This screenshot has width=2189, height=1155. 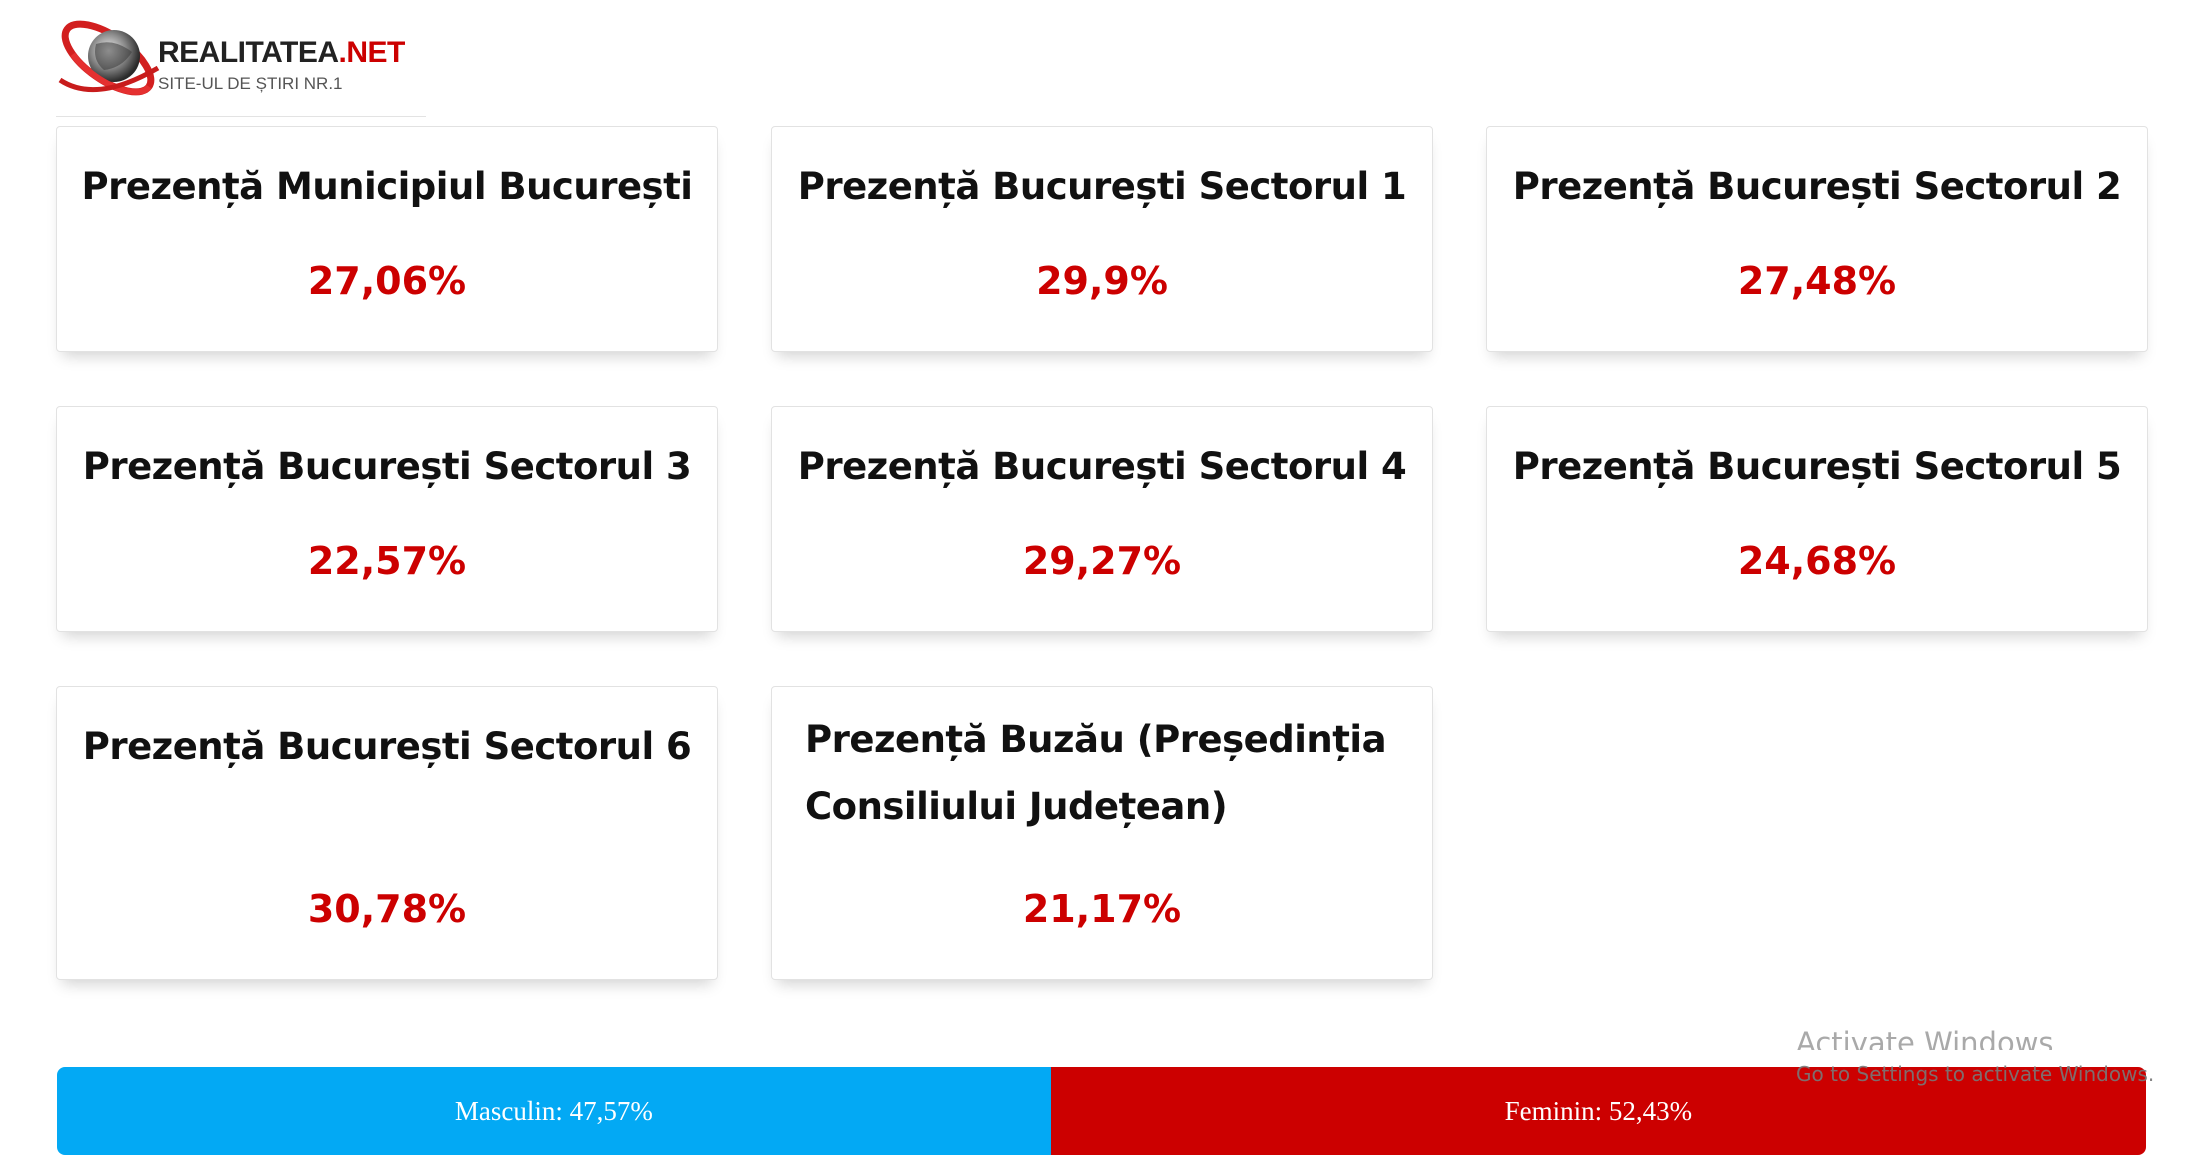 What do you see at coordinates (387, 909) in the screenshot?
I see `card-value: 30,78%` at bounding box center [387, 909].